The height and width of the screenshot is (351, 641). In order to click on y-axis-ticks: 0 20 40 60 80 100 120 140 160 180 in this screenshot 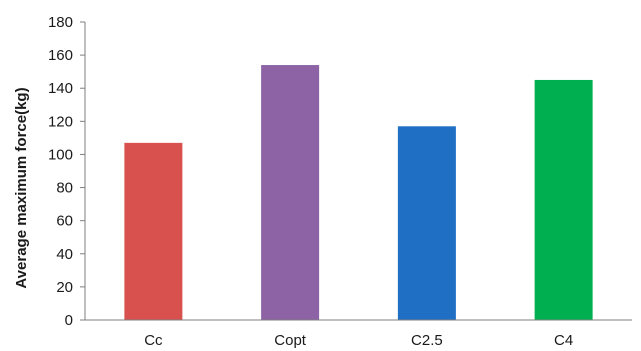, I will do `click(66, 171)`.